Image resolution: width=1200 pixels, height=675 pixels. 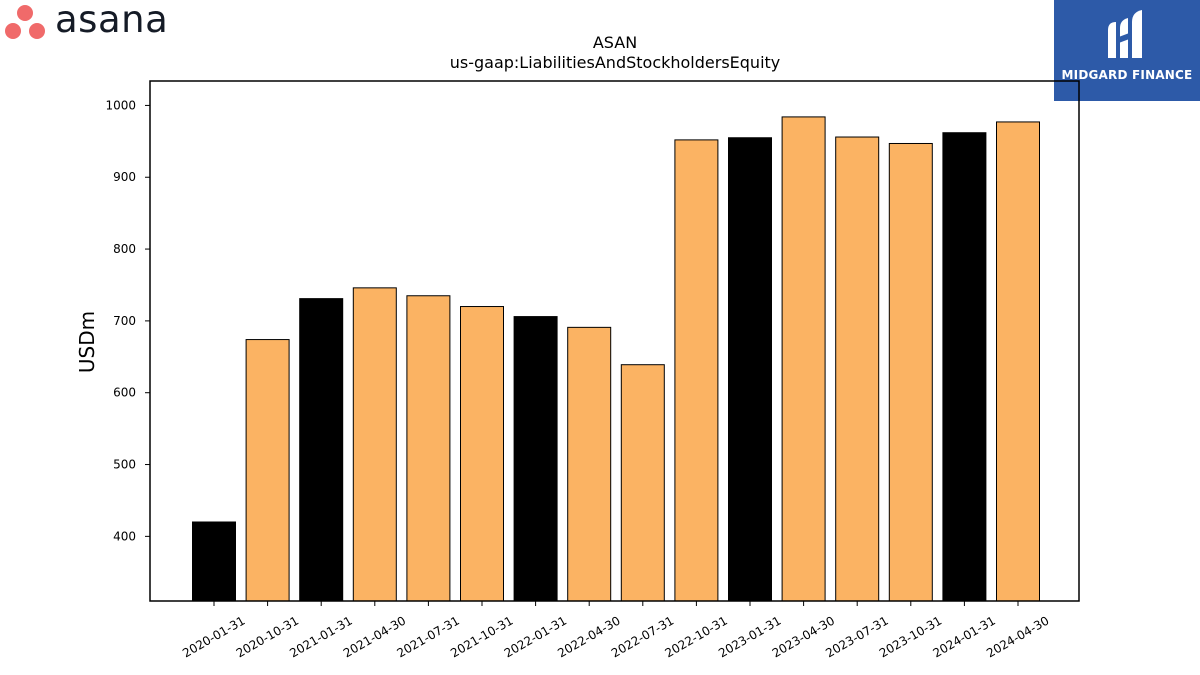 What do you see at coordinates (615, 62) in the screenshot?
I see `chart-subtitle: us-gaap:LiabilitiesAndStockholdersEquity` at bounding box center [615, 62].